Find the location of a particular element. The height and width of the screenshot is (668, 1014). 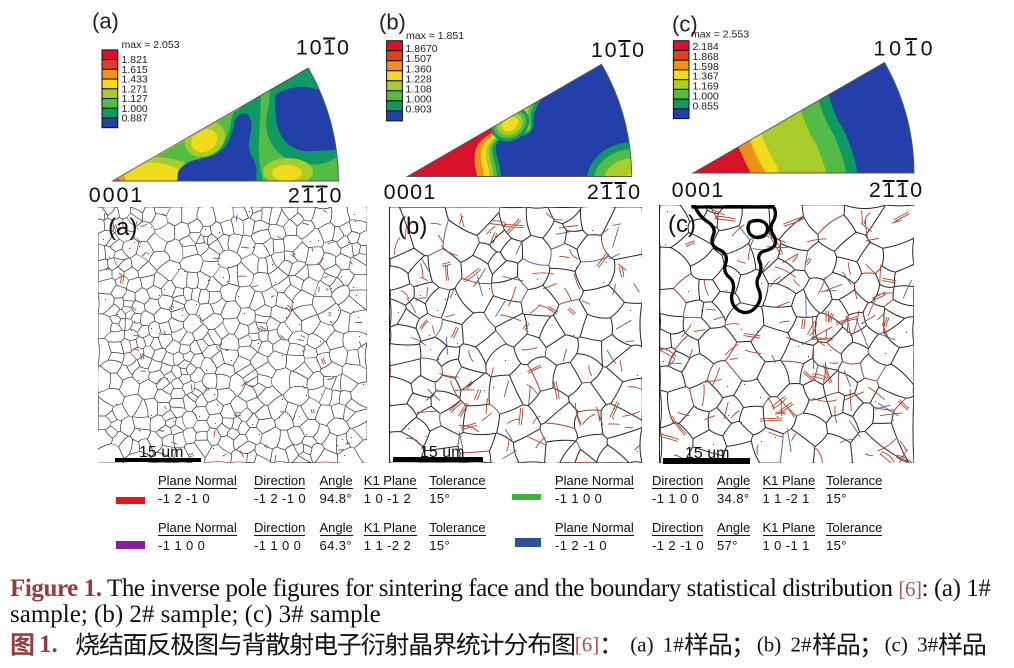

svg-text: 1.228 is located at coordinates (419, 79).